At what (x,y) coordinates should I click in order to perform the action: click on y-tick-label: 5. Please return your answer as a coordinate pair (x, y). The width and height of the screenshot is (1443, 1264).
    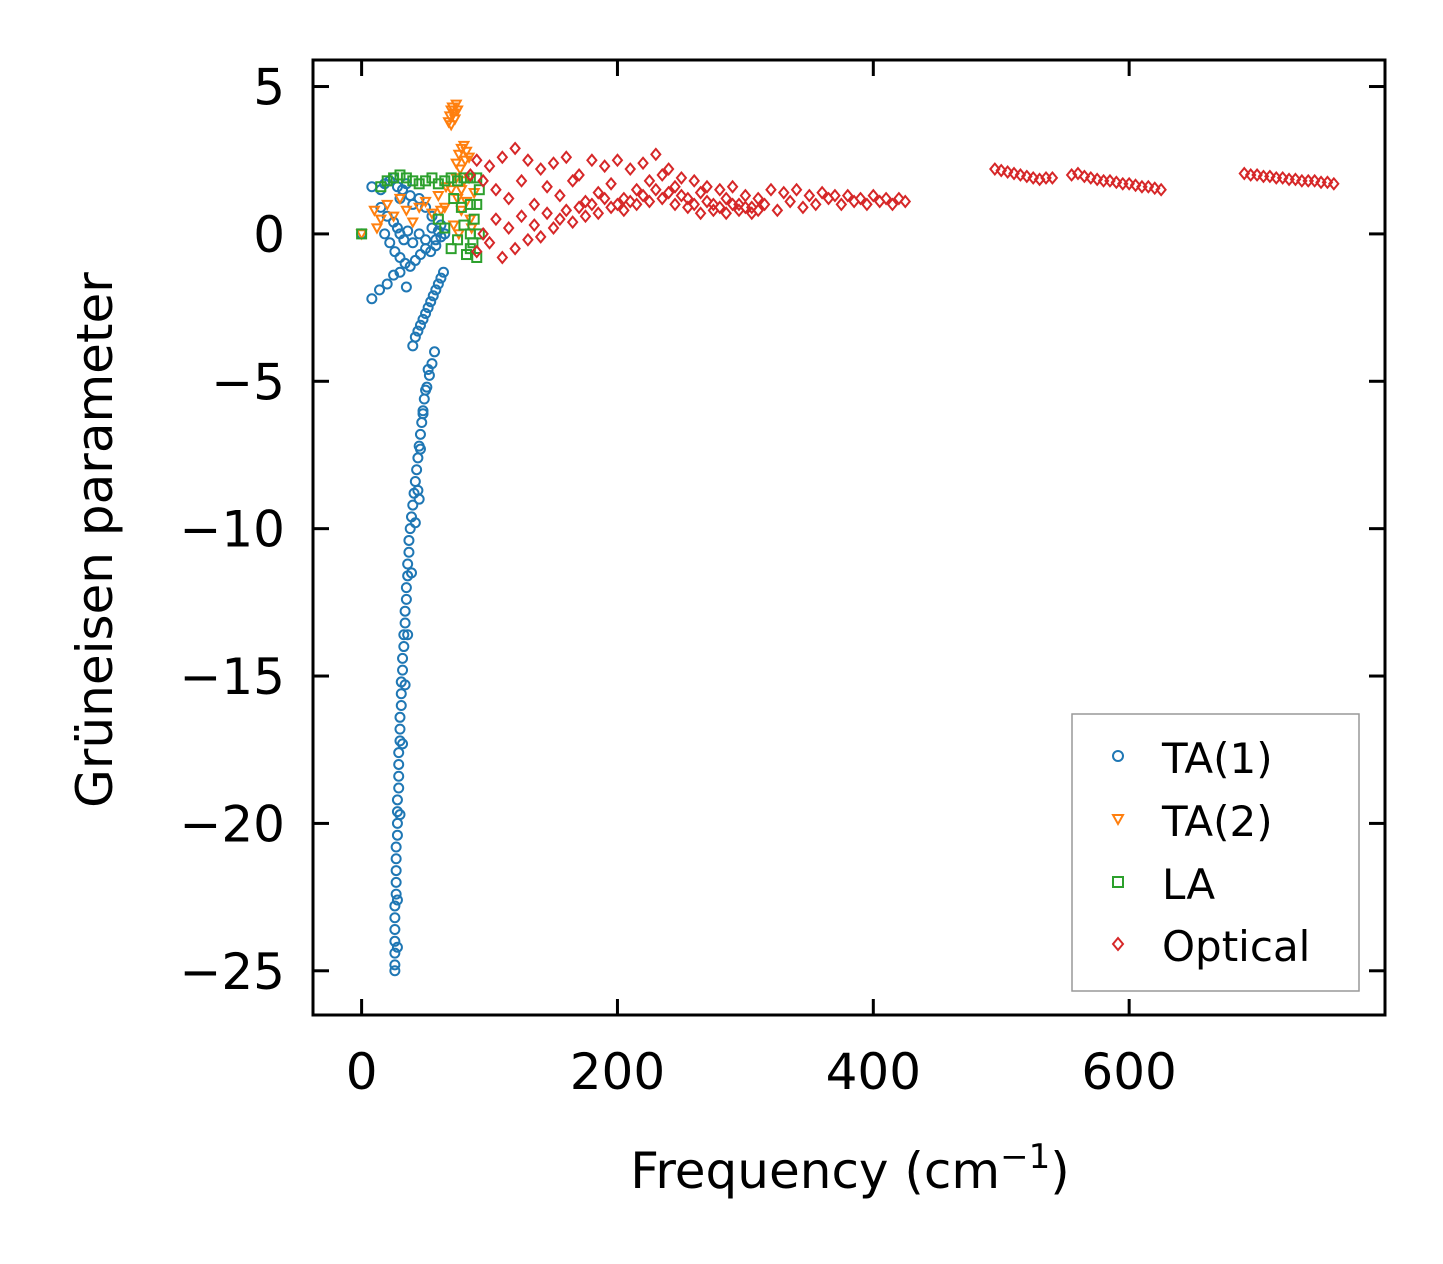
    Looking at the image, I should click on (269, 88).